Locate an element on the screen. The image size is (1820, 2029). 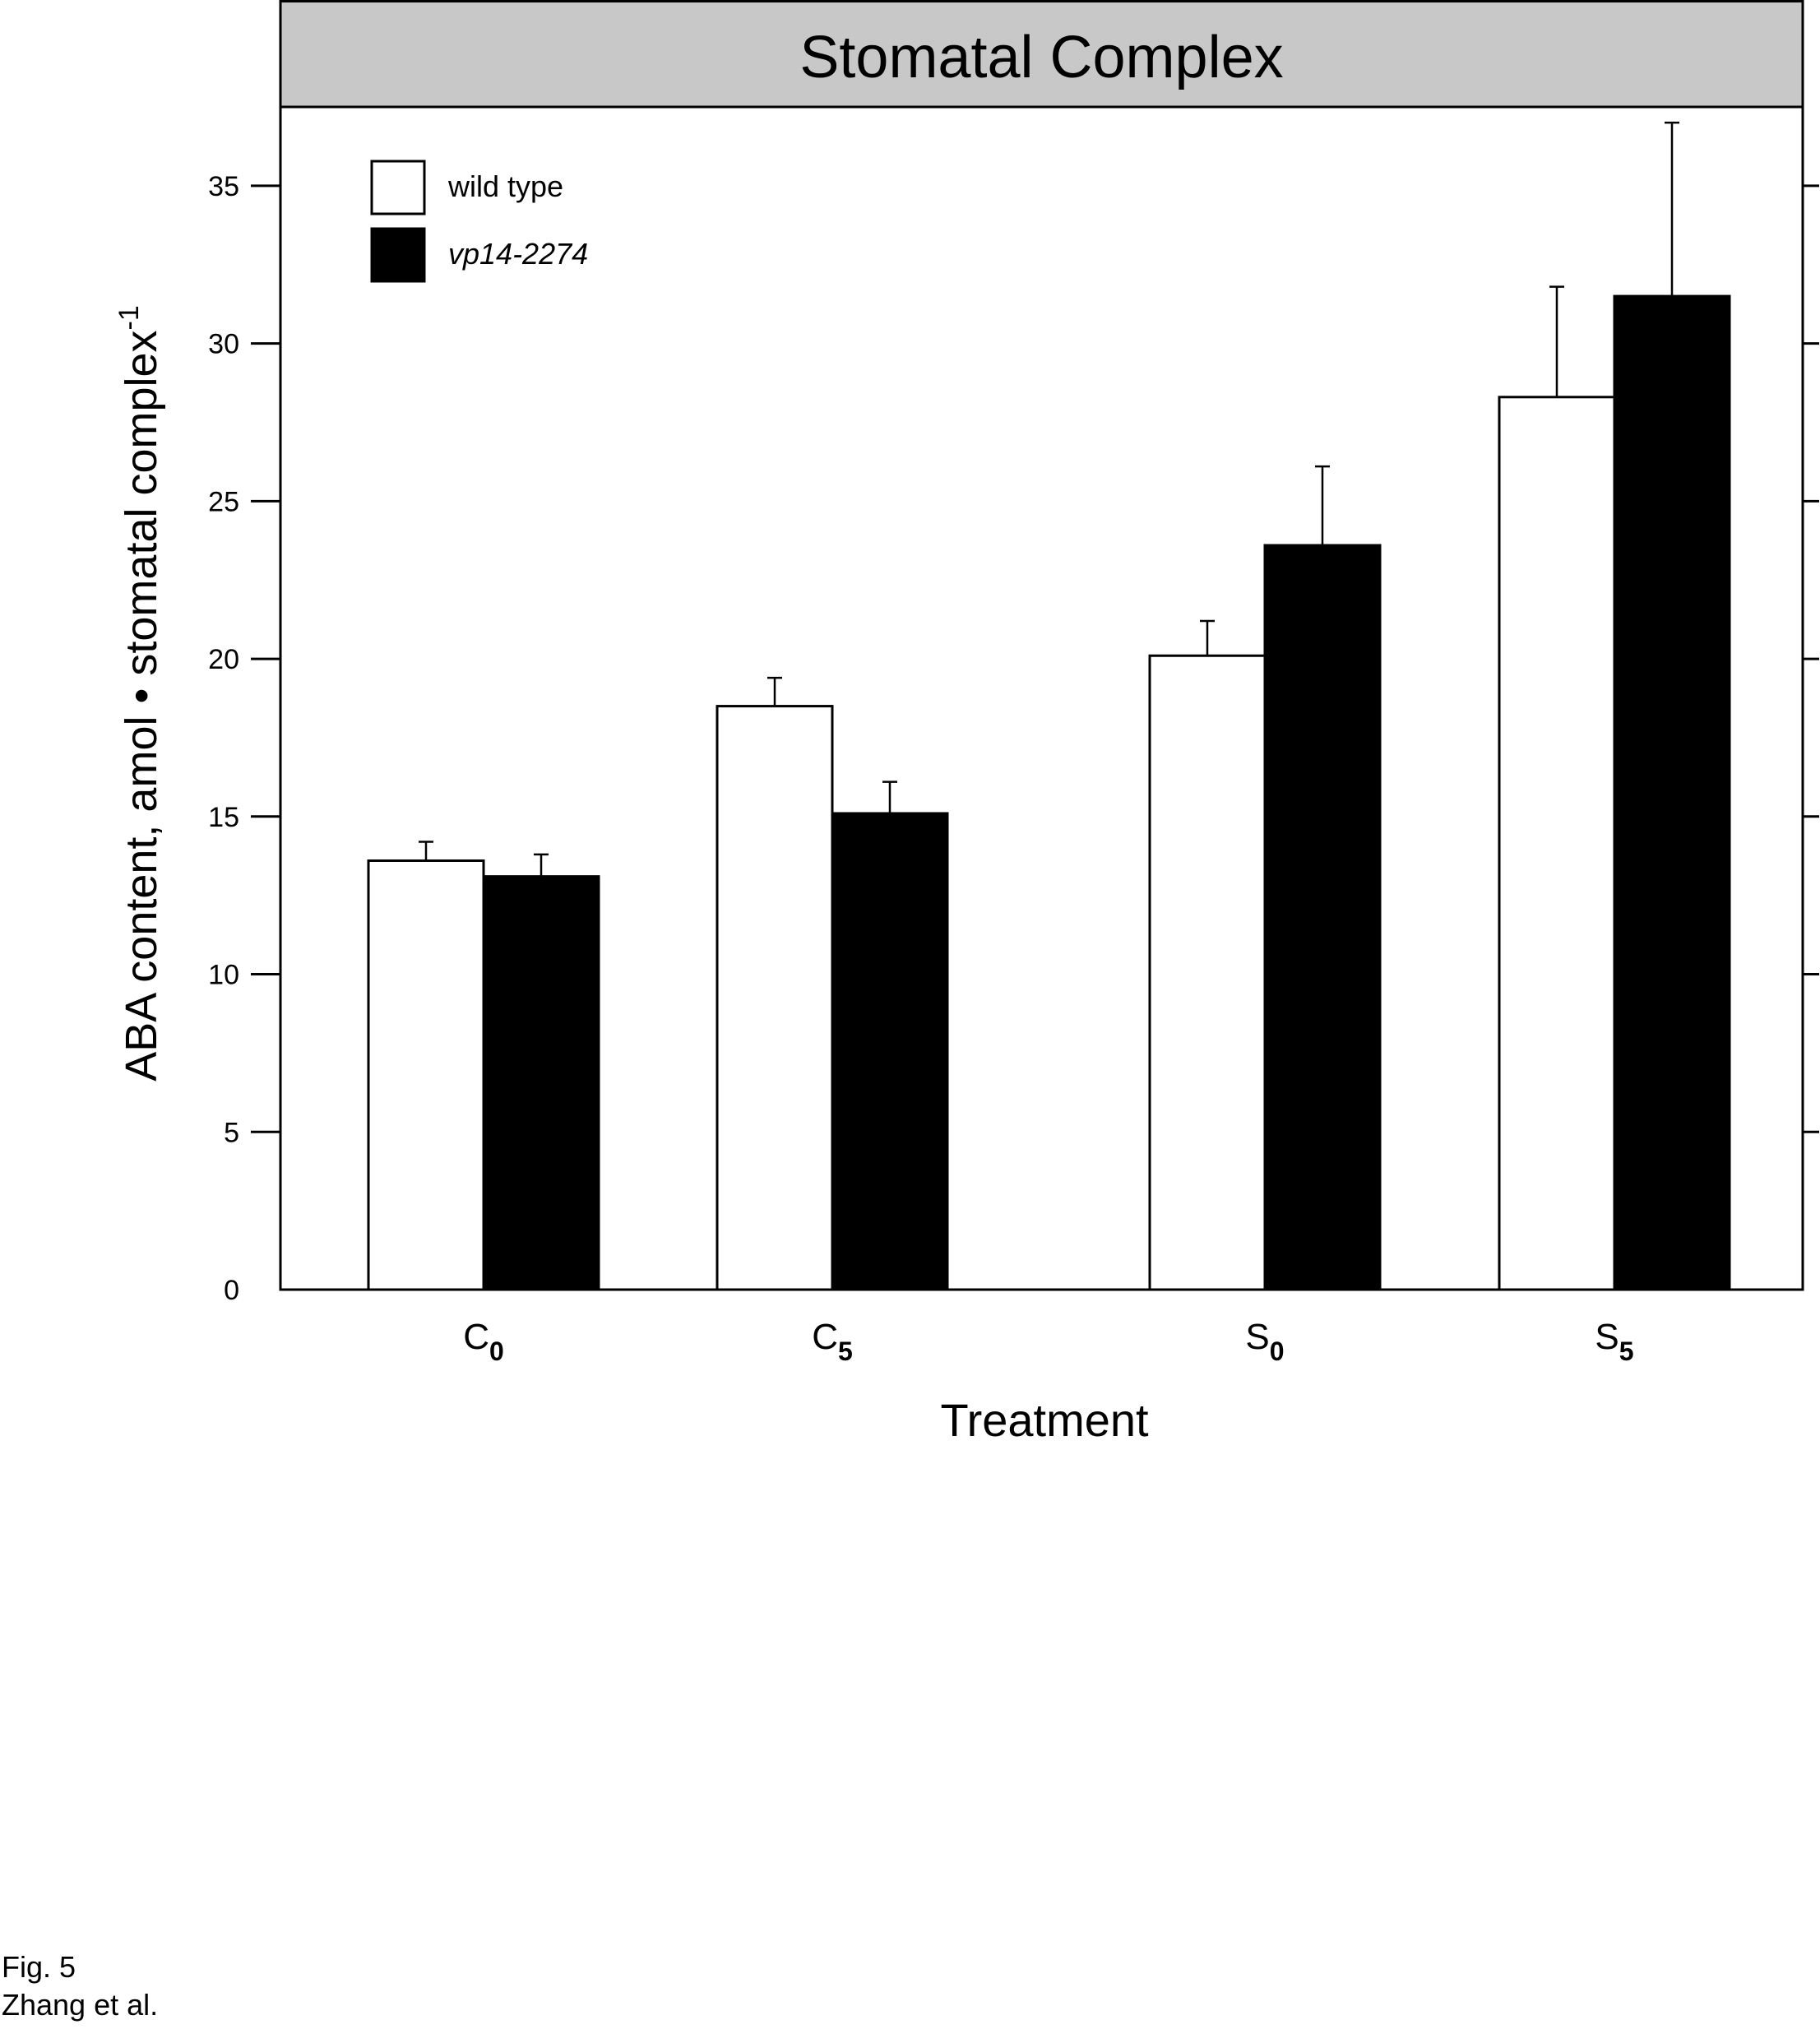
y-axis-label: ABA content, amol • stomatal complex-1 is located at coordinates (139, 693).